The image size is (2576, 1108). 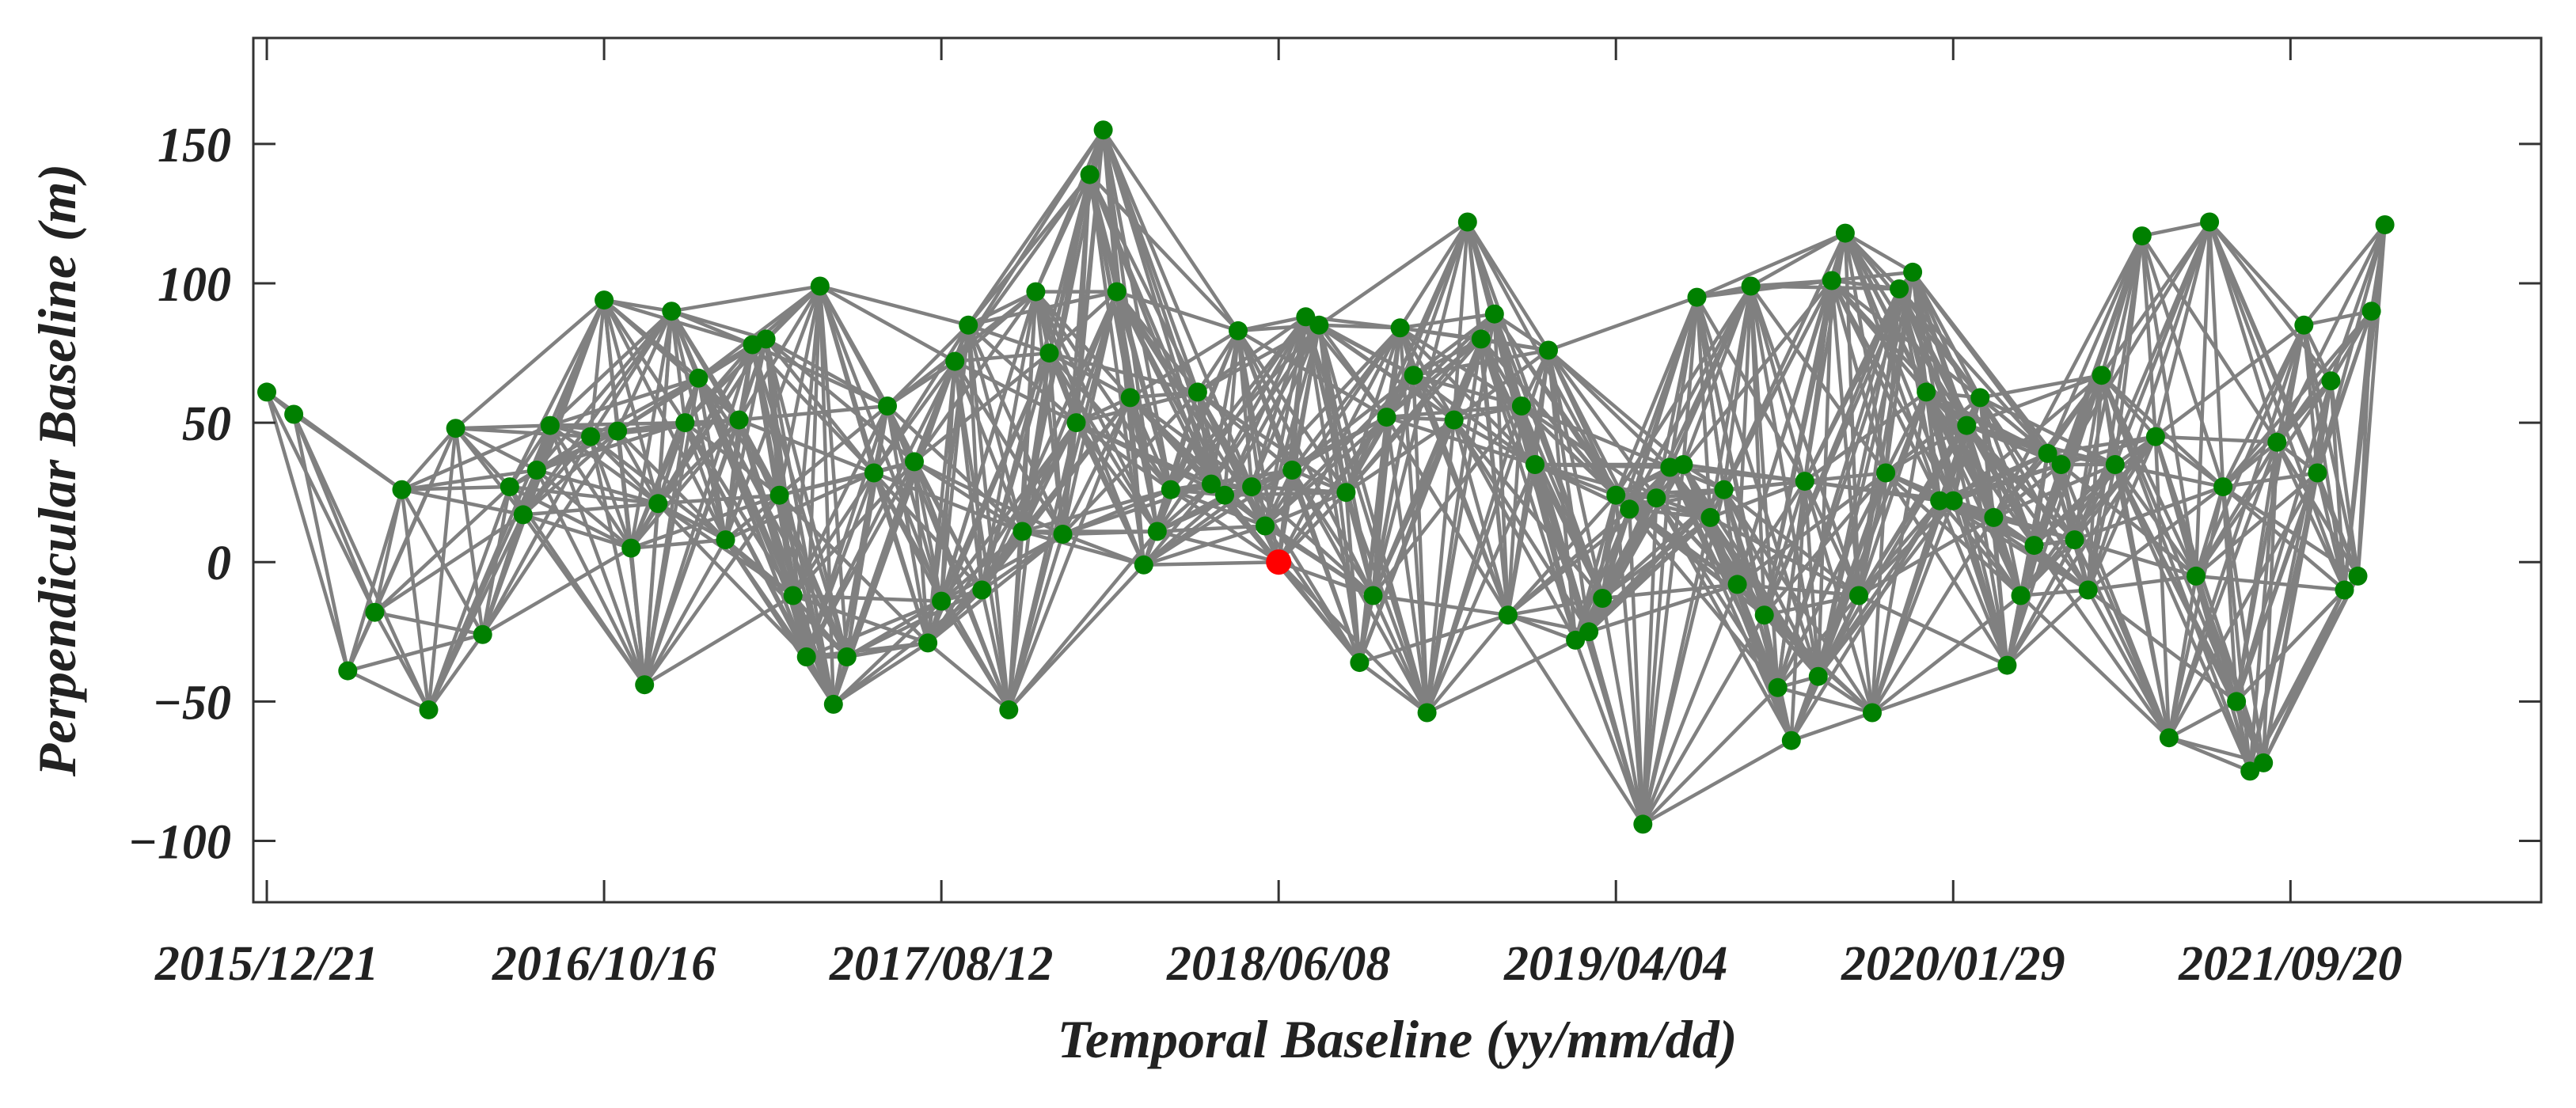 What do you see at coordinates (1953, 964) in the screenshot?
I see `x-tick-label: 2020/01/29` at bounding box center [1953, 964].